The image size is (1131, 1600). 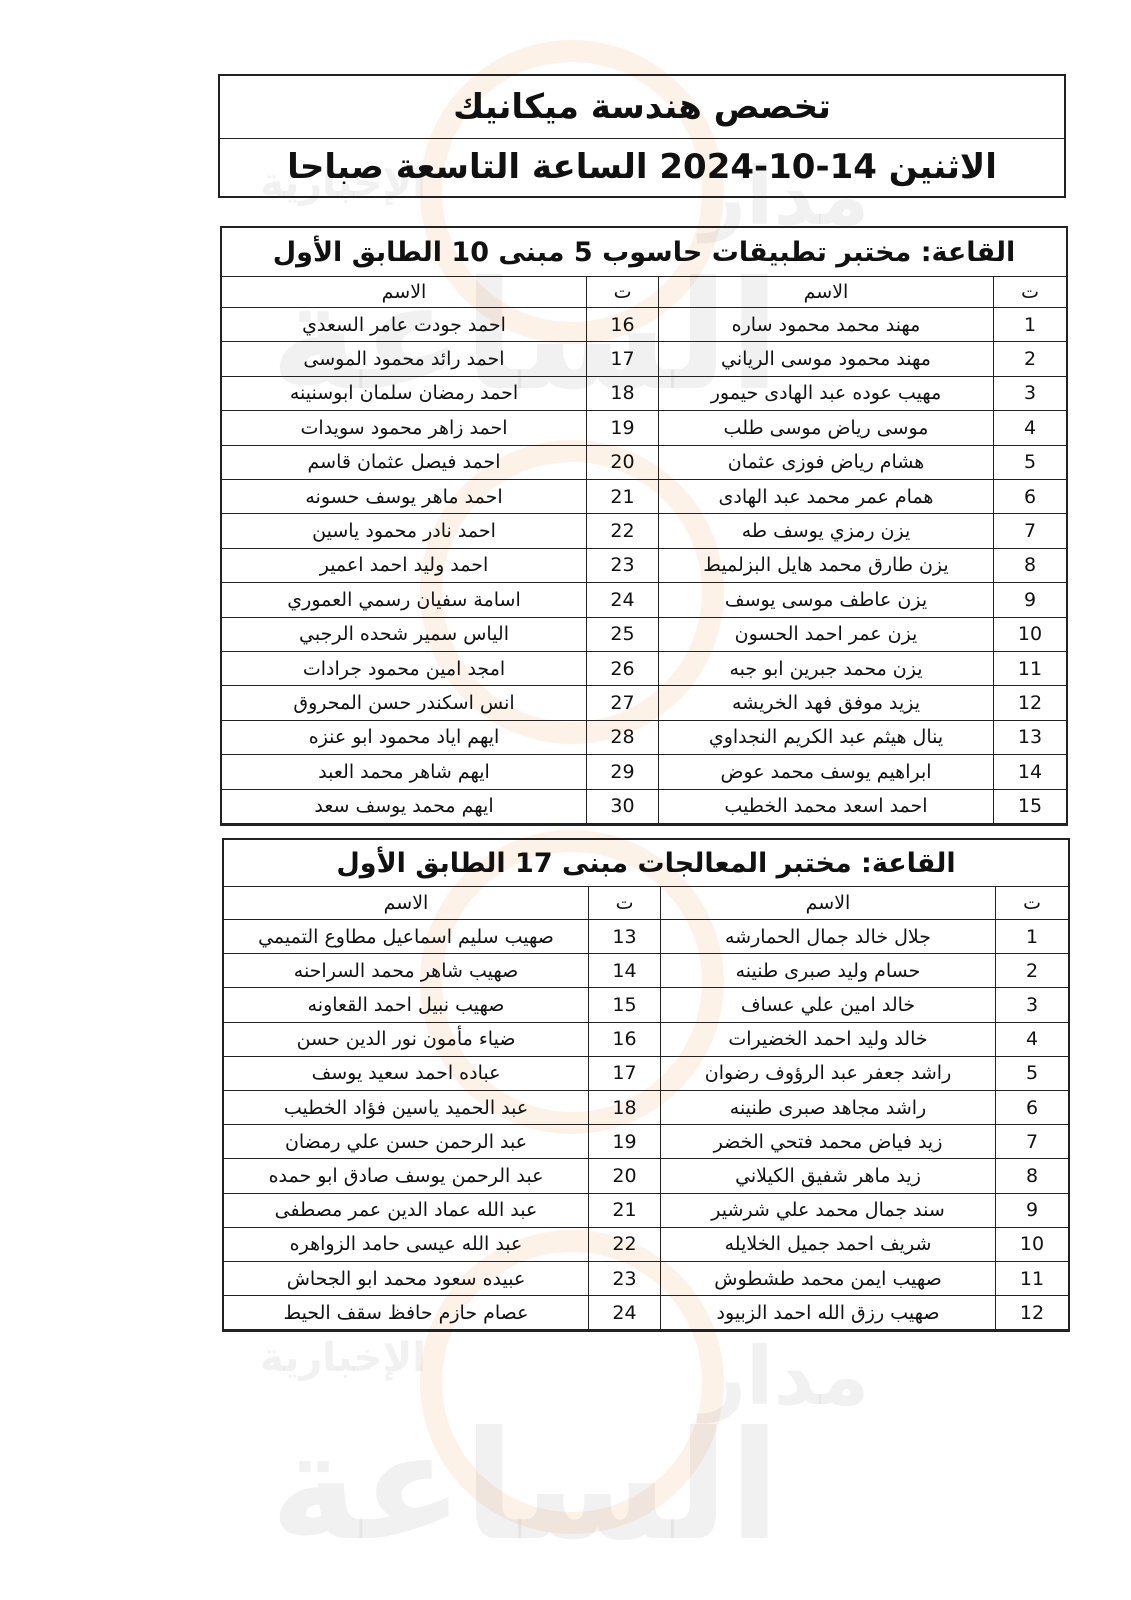 What do you see at coordinates (785, 1376) in the screenshot?
I see `watermark: مدار` at bounding box center [785, 1376].